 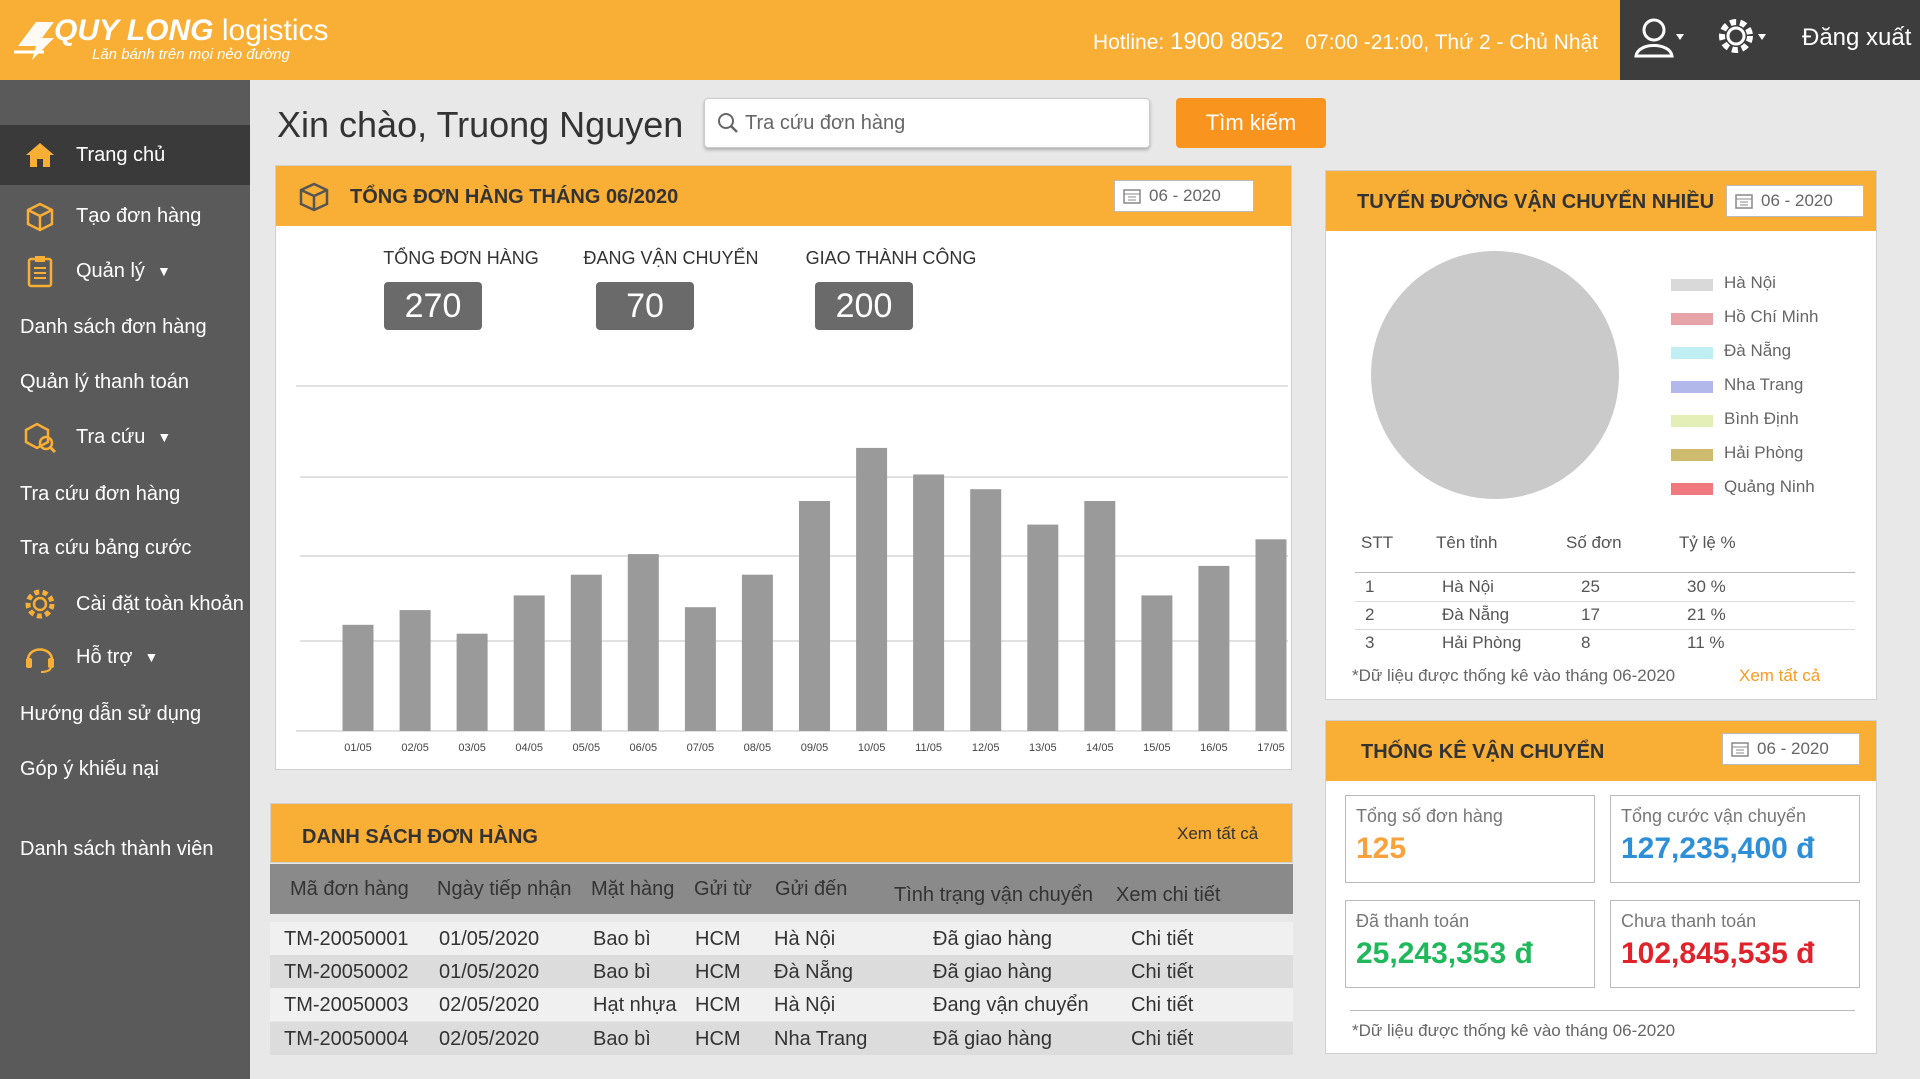 What do you see at coordinates (1251, 123) in the screenshot?
I see `search-button: Tìm kiếm` at bounding box center [1251, 123].